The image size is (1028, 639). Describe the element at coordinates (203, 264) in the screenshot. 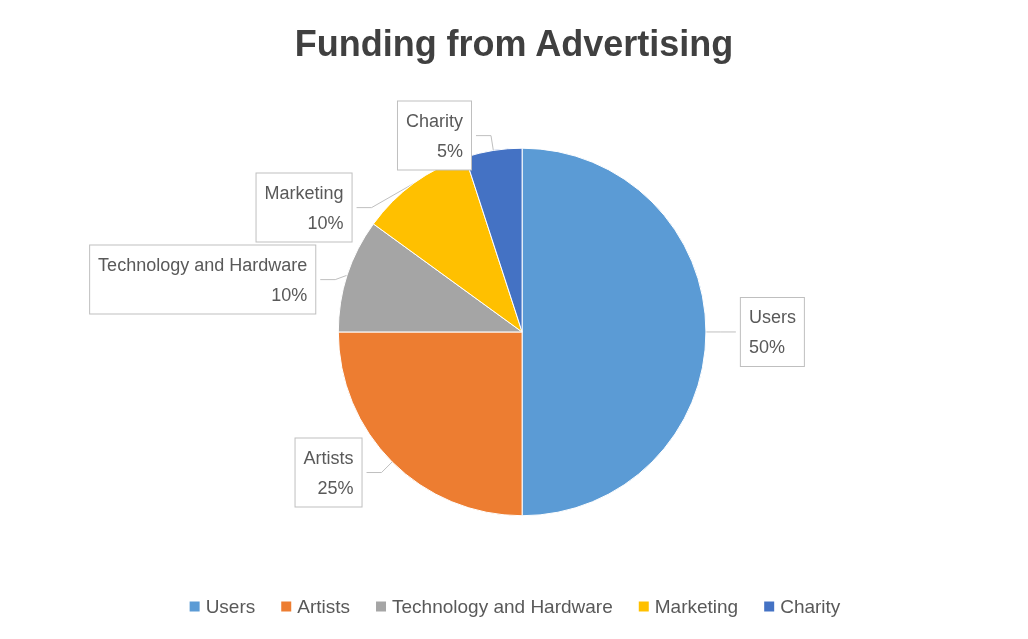

I see `slice-label: Technology and Hardware` at that location.